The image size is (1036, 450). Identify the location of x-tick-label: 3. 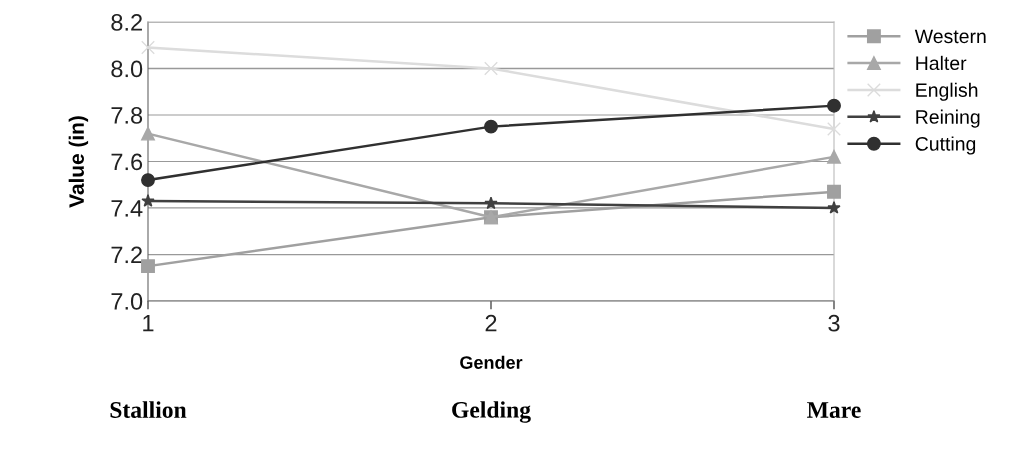
(834, 323).